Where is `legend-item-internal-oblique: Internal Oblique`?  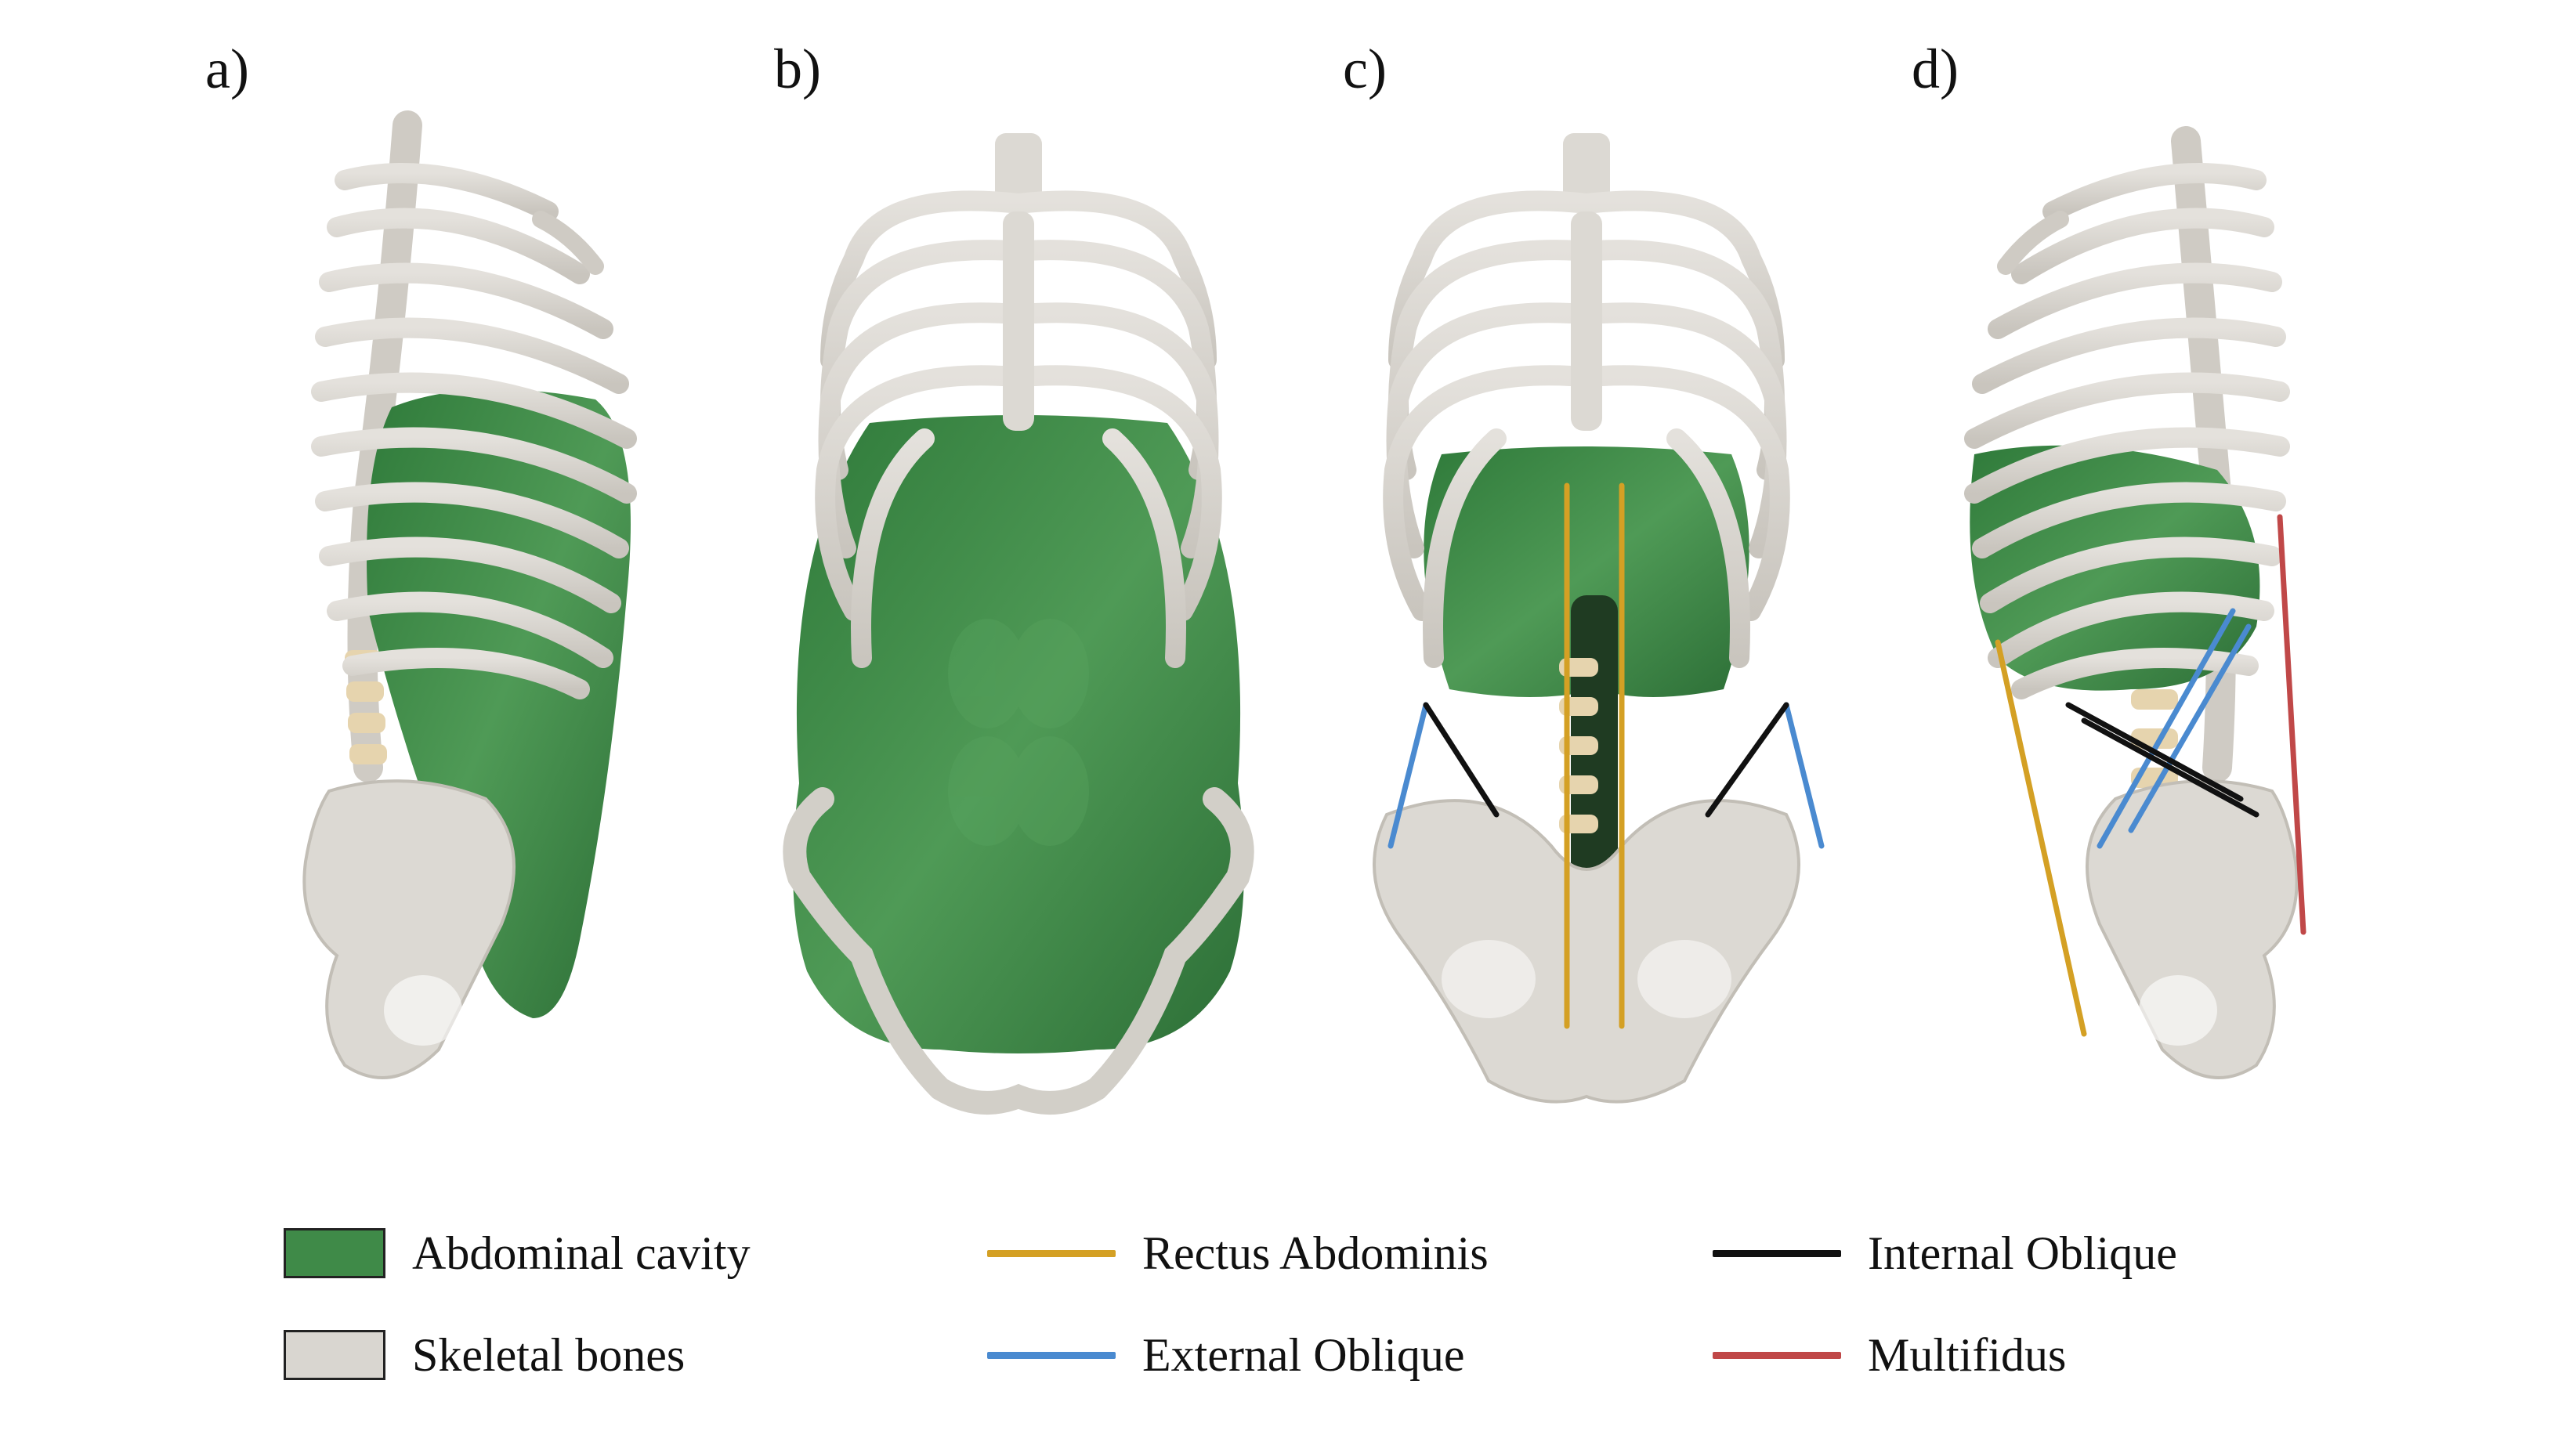
legend-item-internal-oblique: Internal Oblique is located at coordinates (1945, 1253).